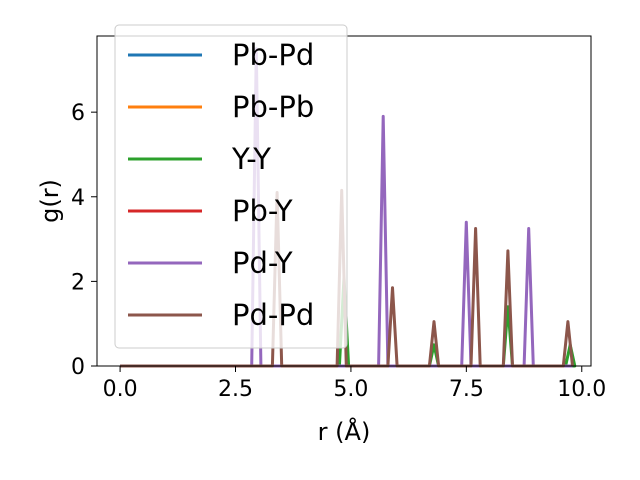  I want to click on x-tick-label: 5.0, so click(350, 389).